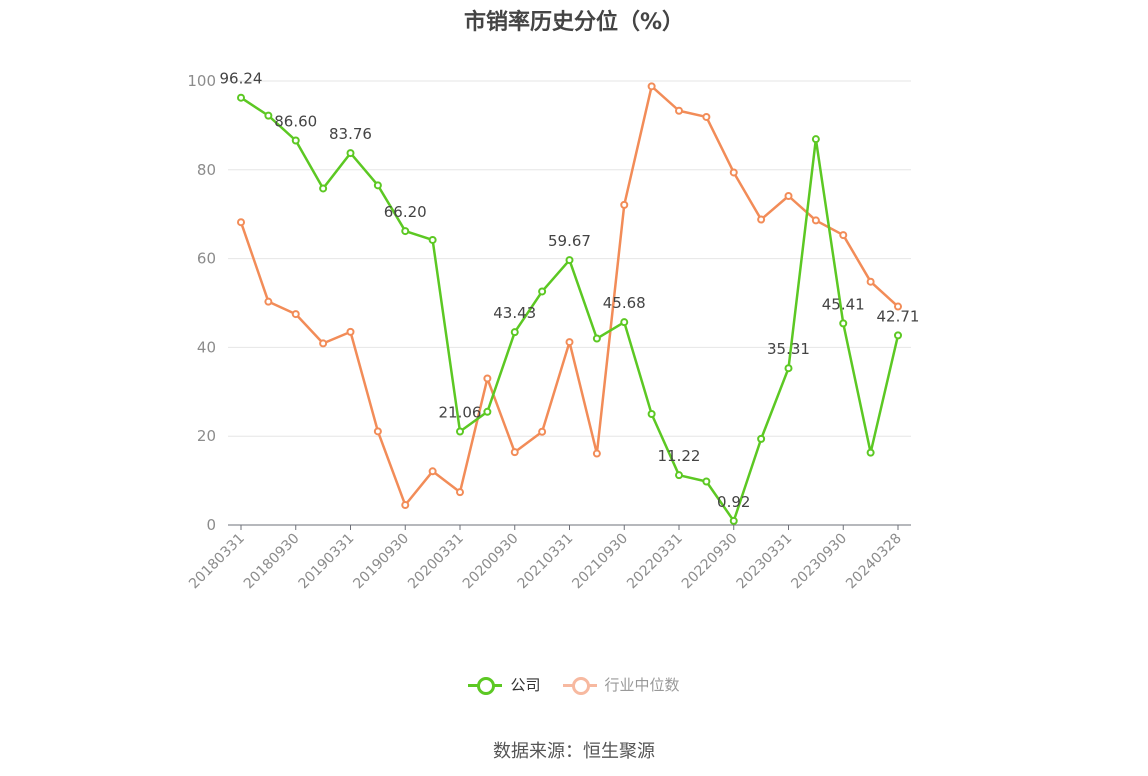  I want to click on x-tick-label: 20190930, so click(381, 562).